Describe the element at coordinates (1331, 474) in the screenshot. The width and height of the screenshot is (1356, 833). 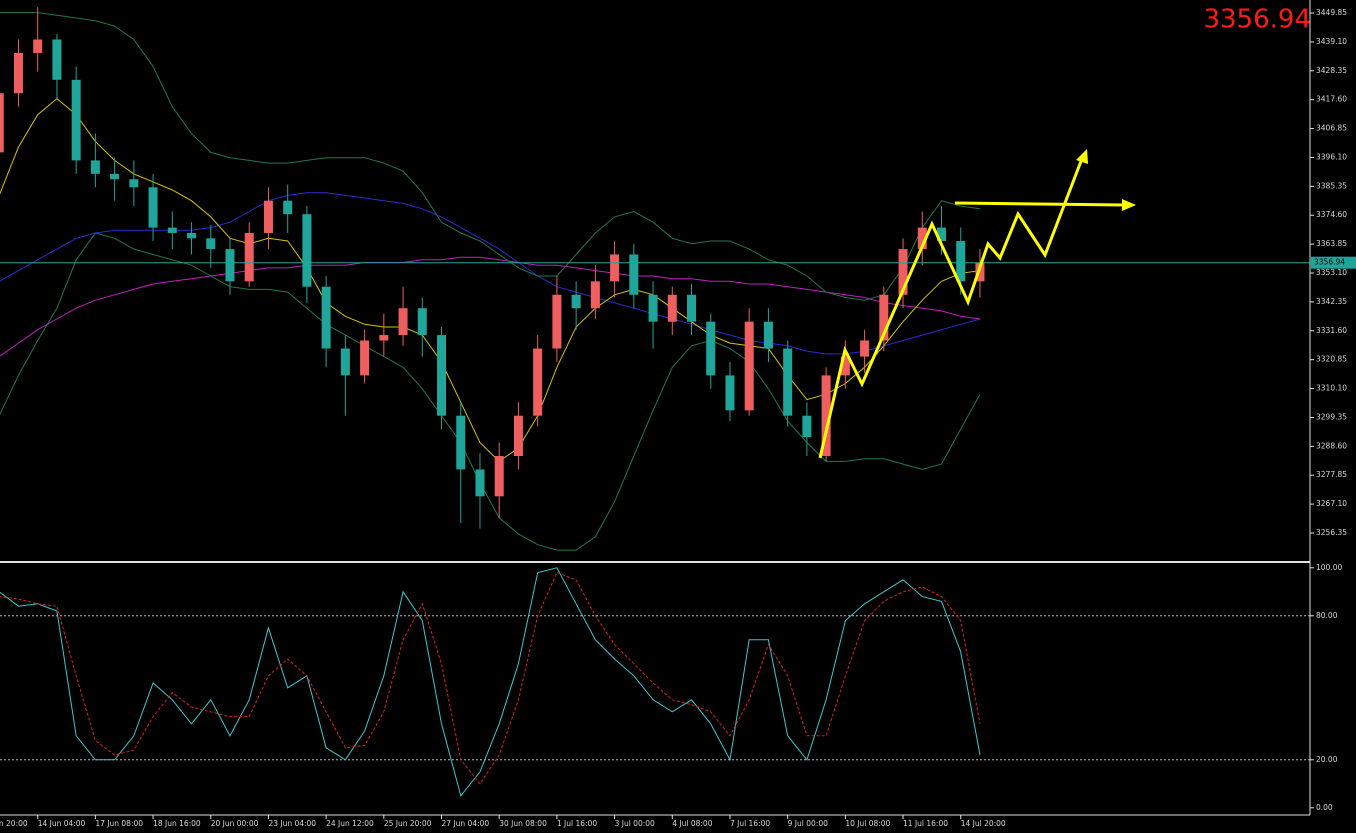
I see `y-tick-label: 3277.85` at that location.